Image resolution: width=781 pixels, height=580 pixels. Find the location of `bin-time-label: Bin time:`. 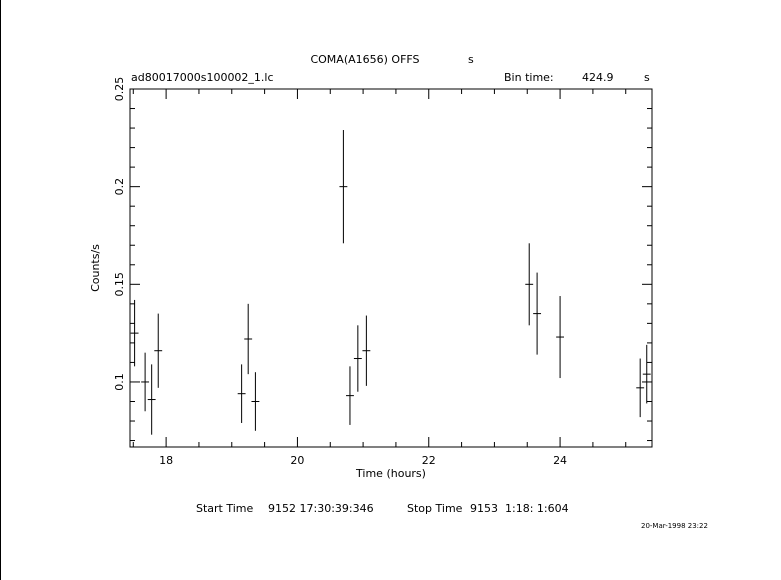

bin-time-label: Bin time: is located at coordinates (529, 77).